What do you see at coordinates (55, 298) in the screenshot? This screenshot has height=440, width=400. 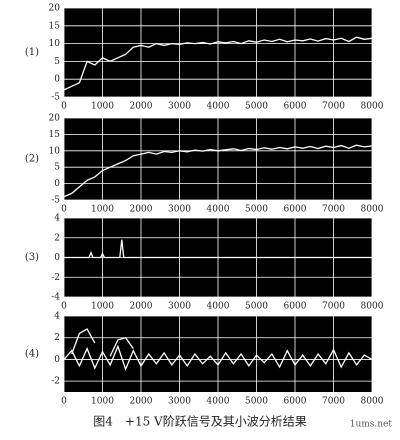 I see `y-tick-label: -4` at bounding box center [55, 298].